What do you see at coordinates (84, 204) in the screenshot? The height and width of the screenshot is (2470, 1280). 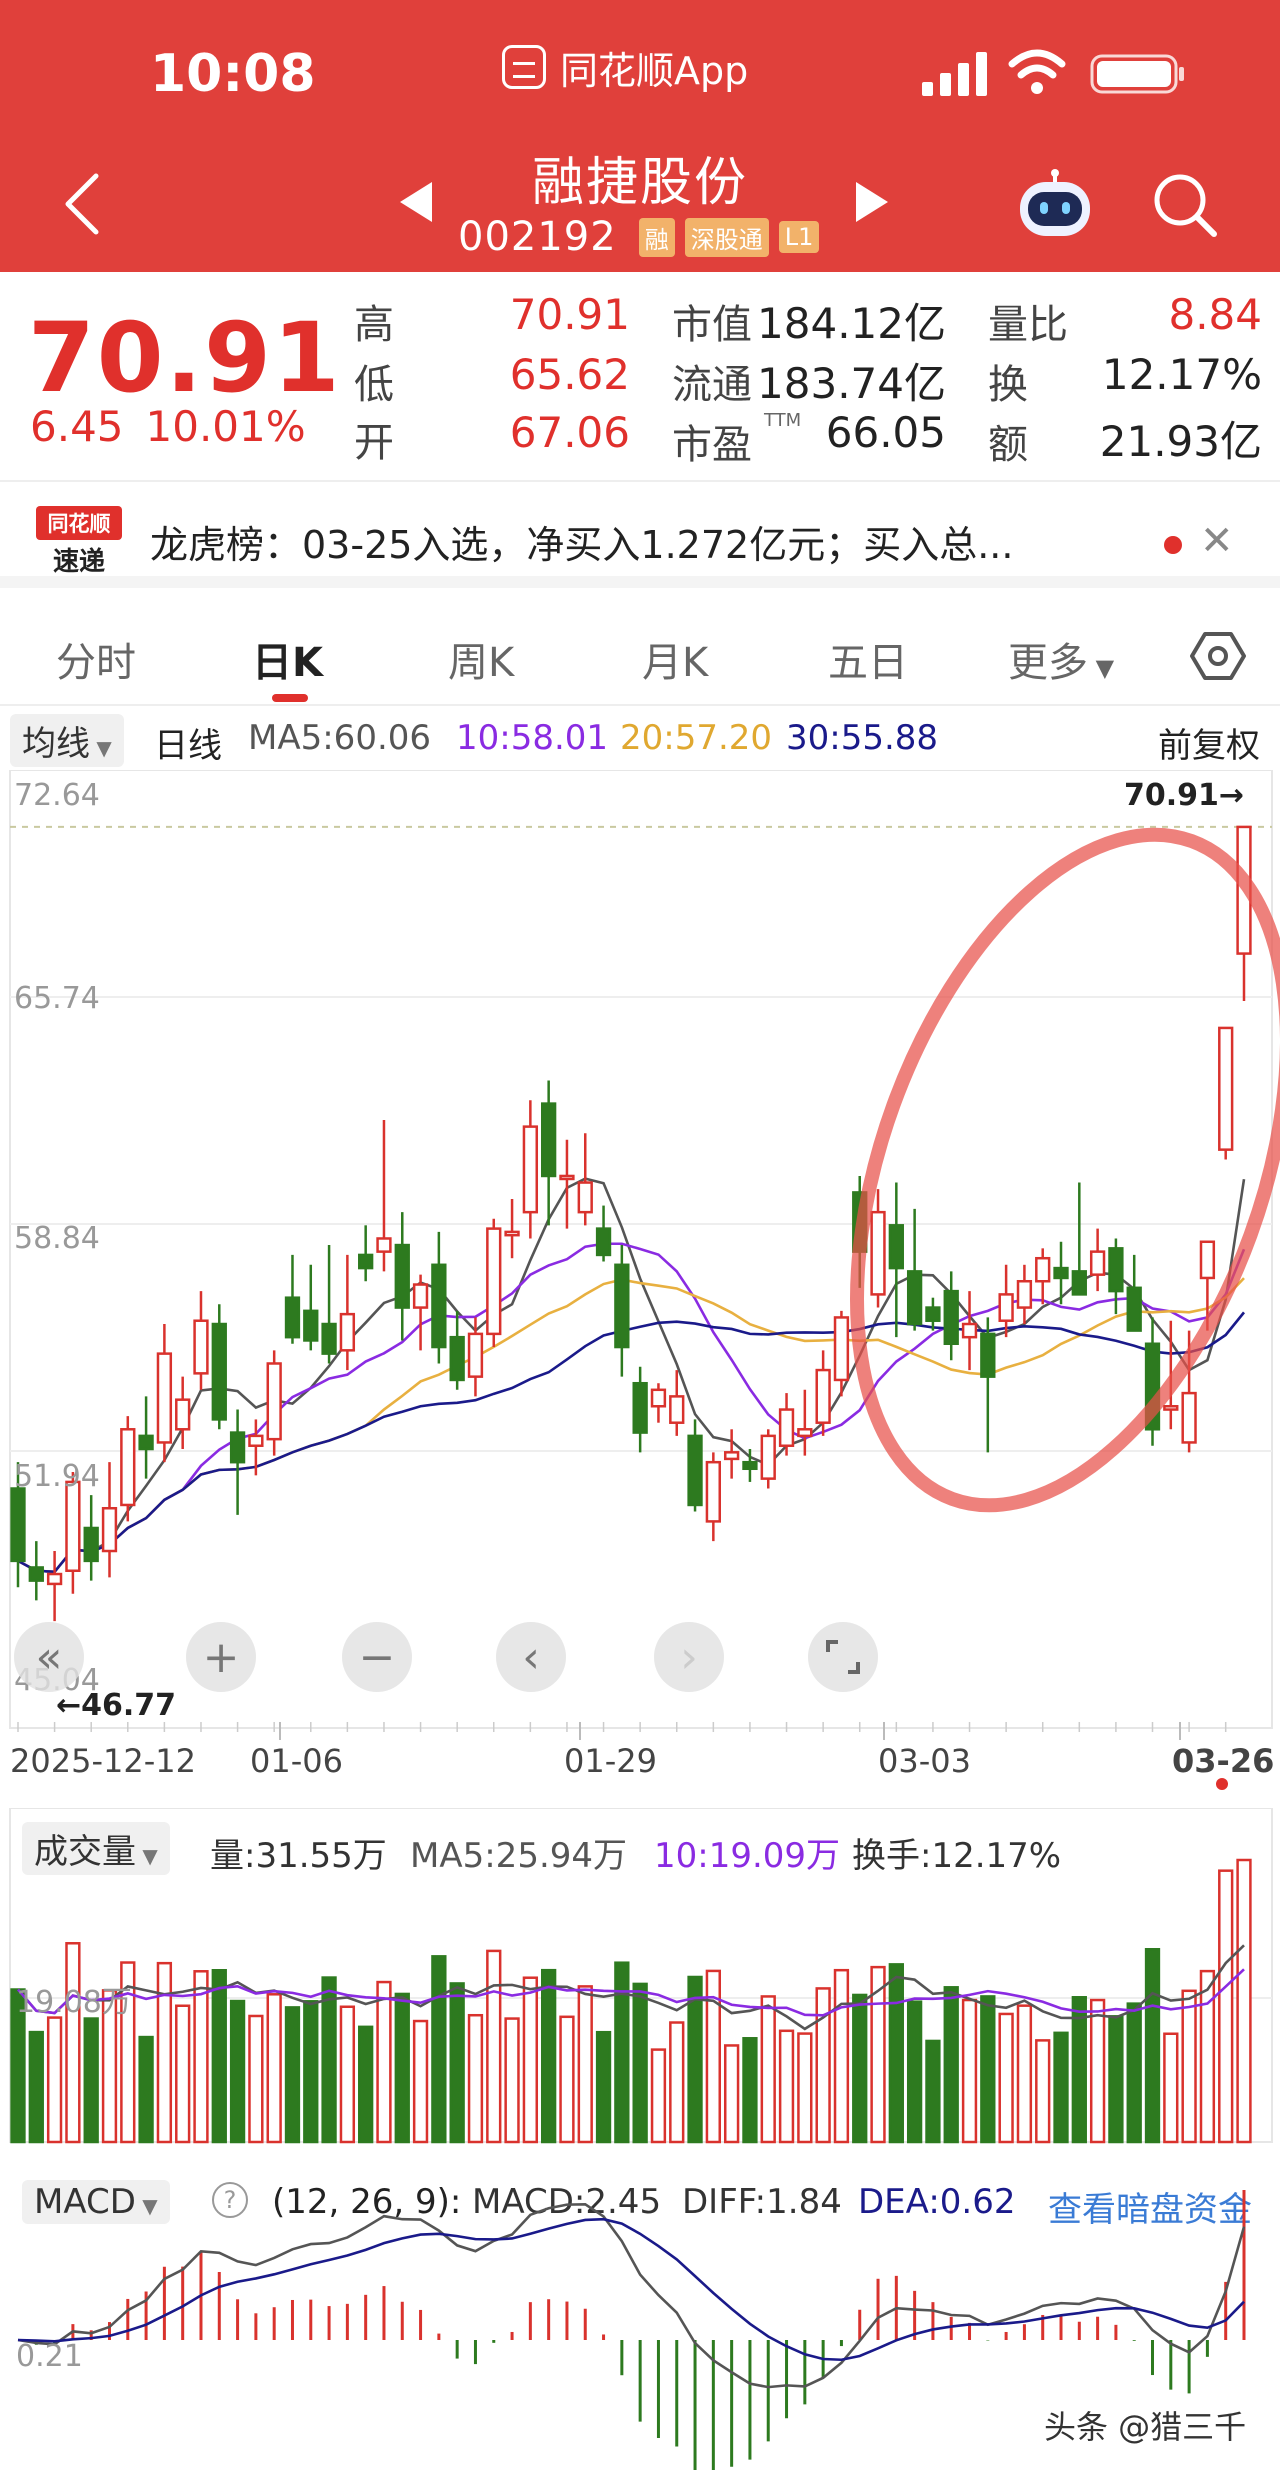 I see `back-button` at bounding box center [84, 204].